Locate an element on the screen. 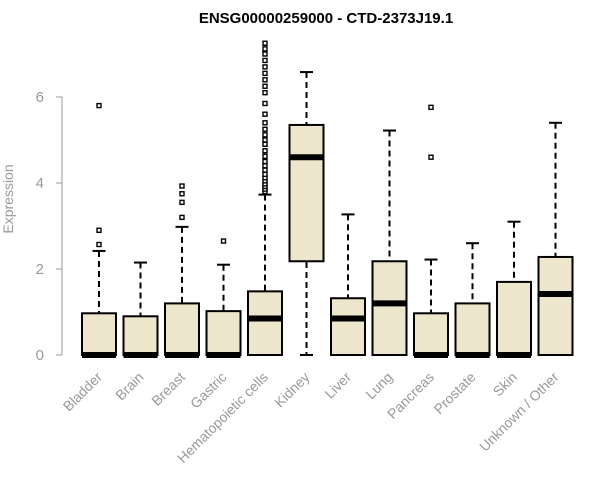 The height and width of the screenshot is (500, 600). x-category-label: Breast is located at coordinates (168, 389).